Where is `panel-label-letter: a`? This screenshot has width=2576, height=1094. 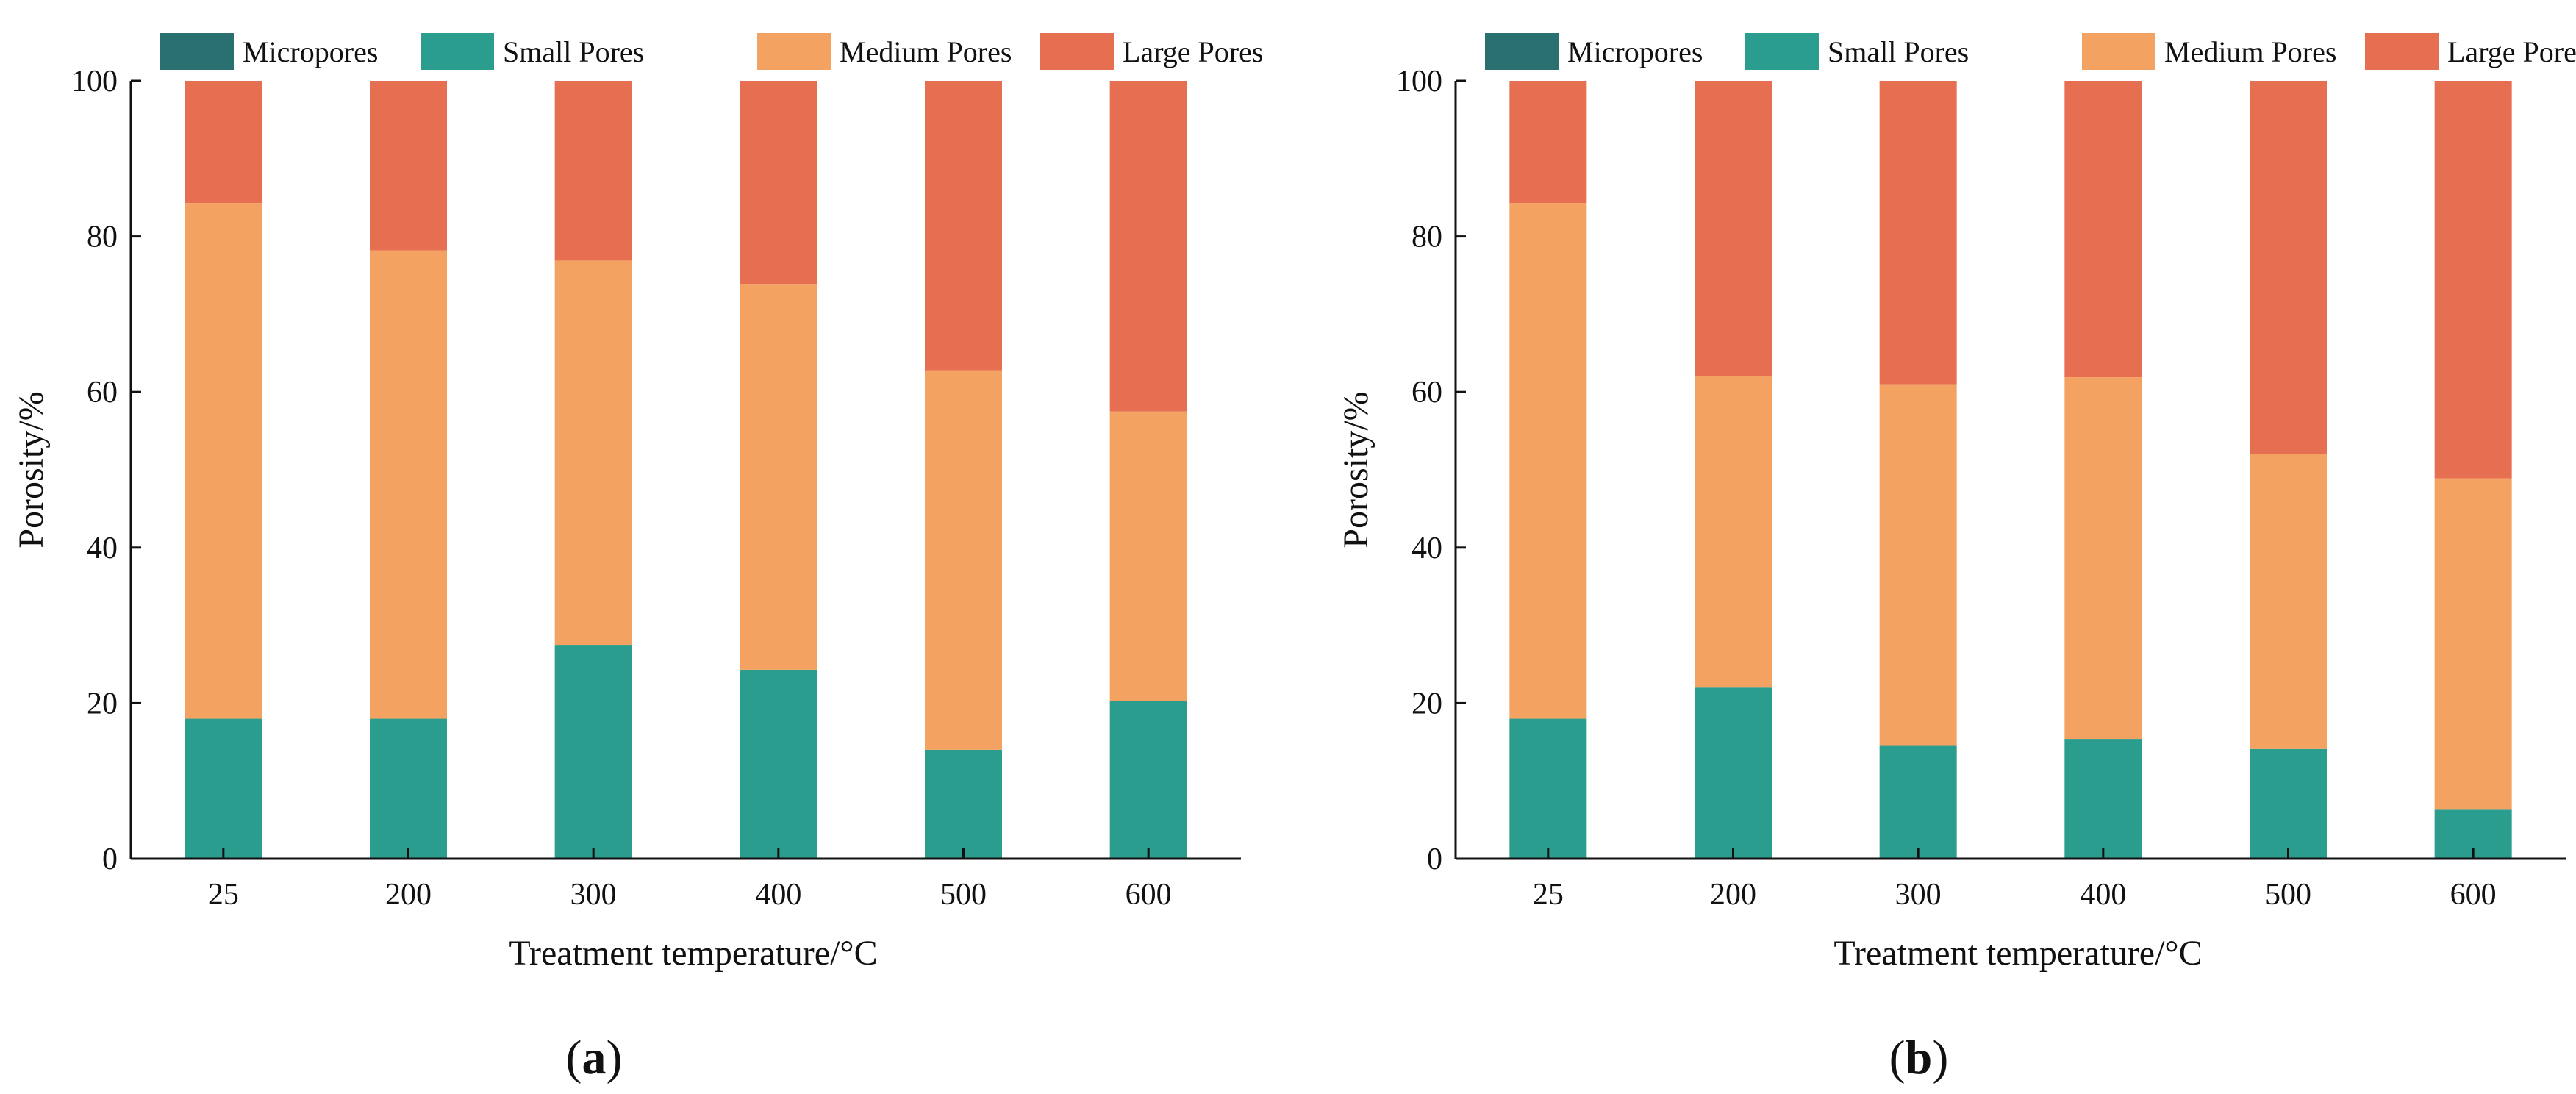
panel-label-letter: a is located at coordinates (594, 1057).